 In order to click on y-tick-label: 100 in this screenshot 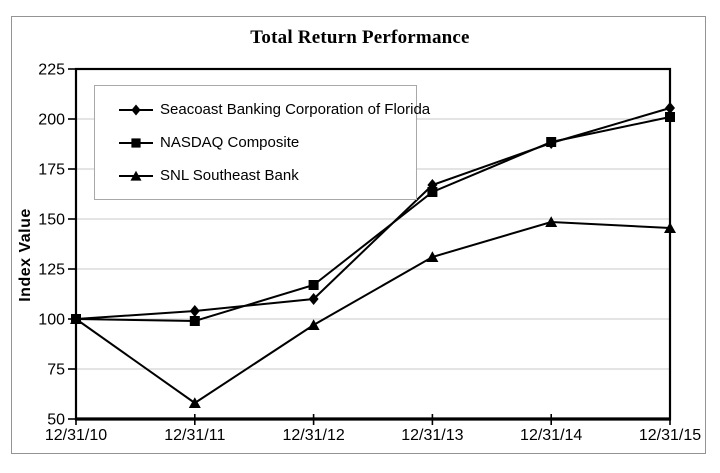, I will do `click(51, 320)`.